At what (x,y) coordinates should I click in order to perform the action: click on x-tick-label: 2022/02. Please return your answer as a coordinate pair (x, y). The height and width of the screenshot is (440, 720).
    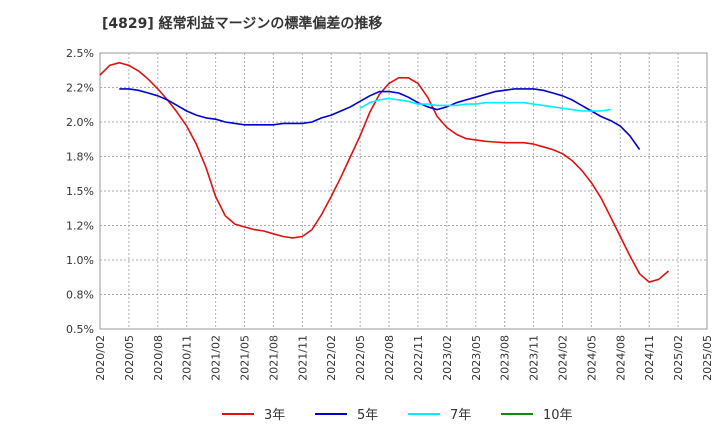
    Looking at the image, I should click on (331, 358).